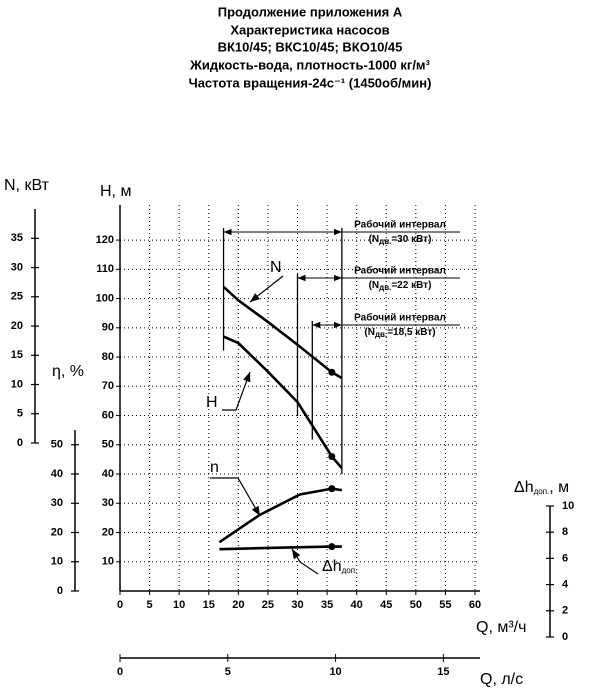 Image resolution: width=590 pixels, height=692 pixels. I want to click on interval-note: (Nдв.=22 кВт), so click(400, 286).